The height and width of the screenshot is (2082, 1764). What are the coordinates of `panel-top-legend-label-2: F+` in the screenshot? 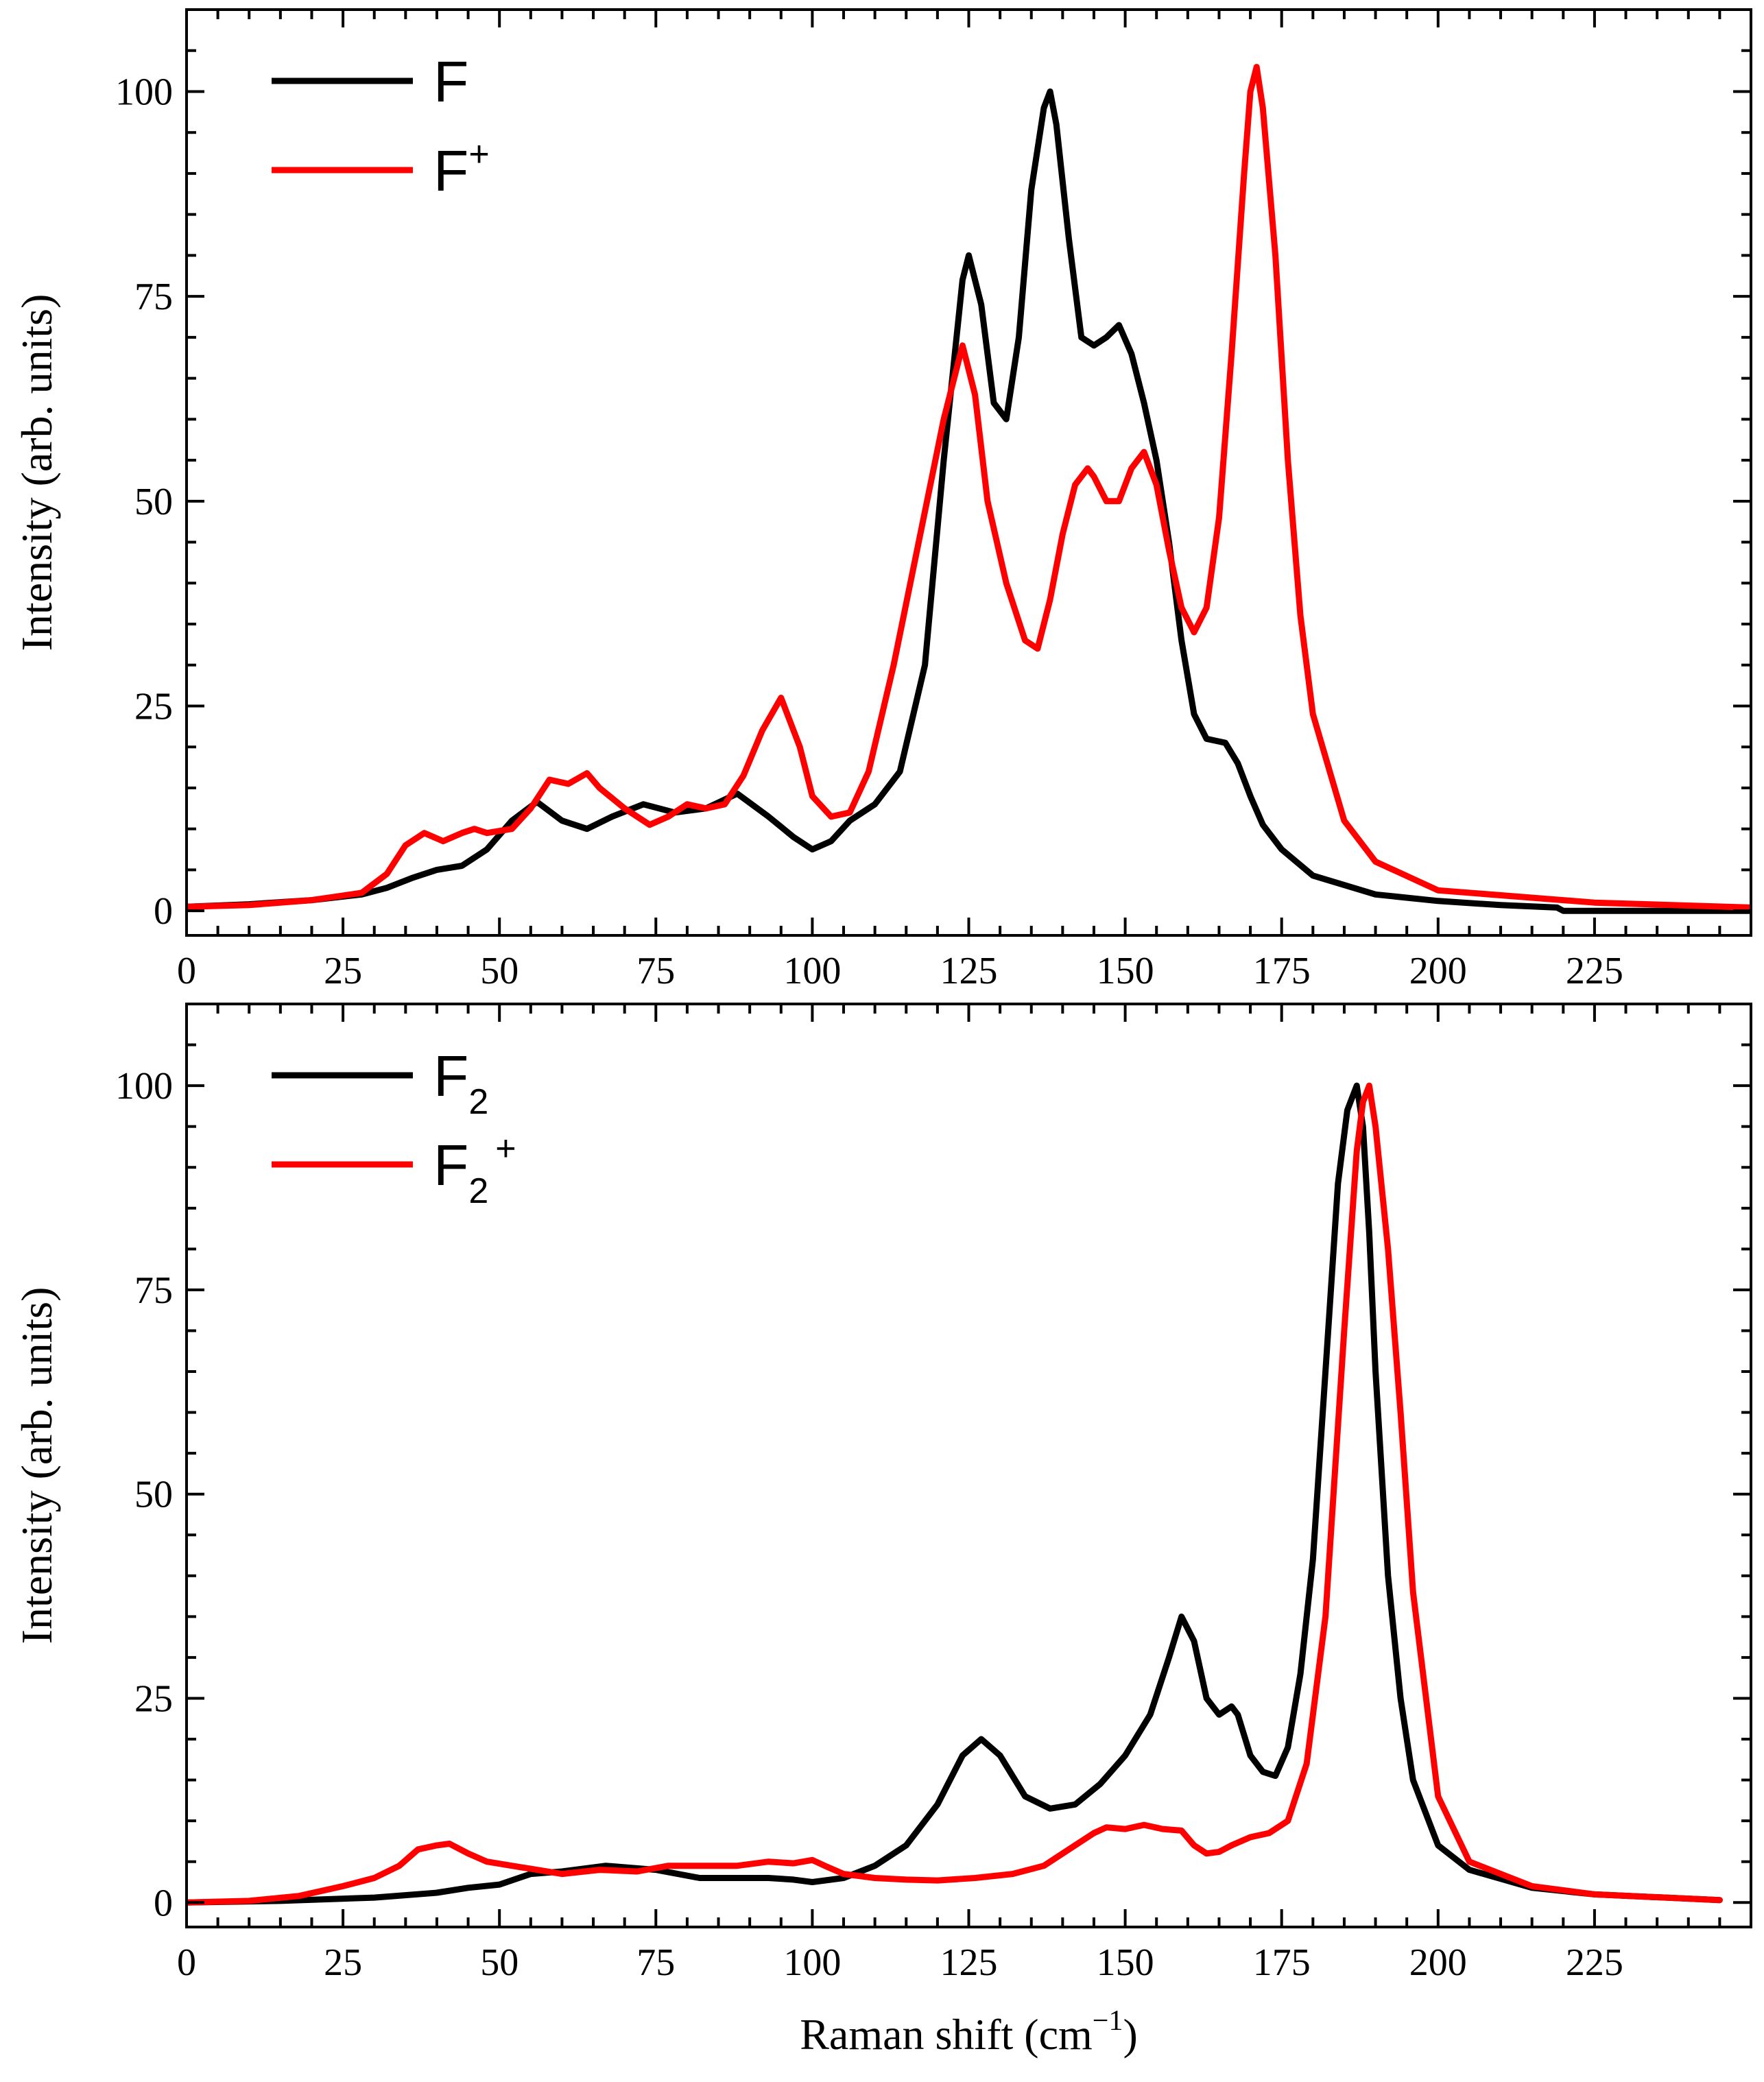 It's located at (462, 169).